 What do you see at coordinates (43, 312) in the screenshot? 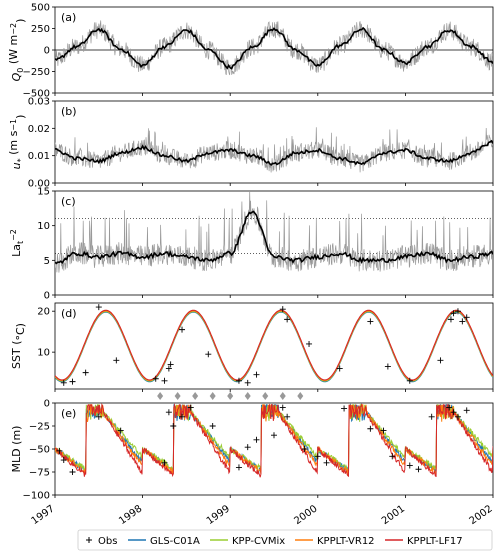
I see `y-tick-label: 20` at bounding box center [43, 312].